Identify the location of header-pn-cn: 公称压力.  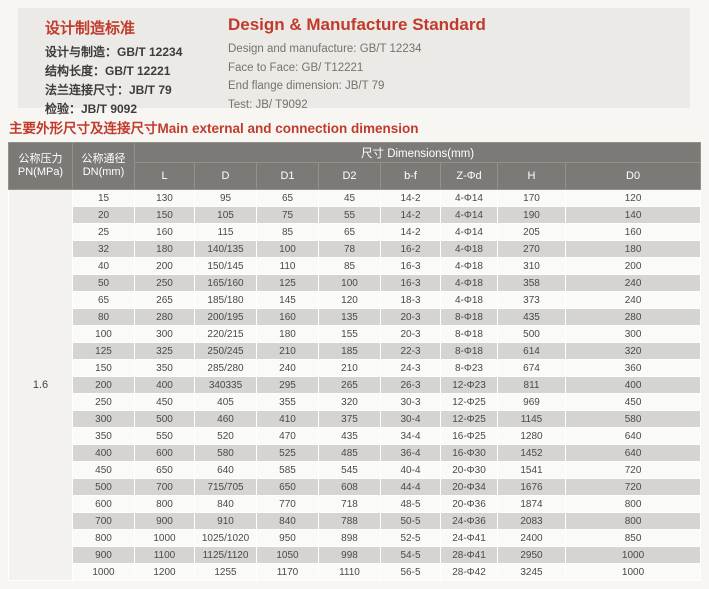
(40, 159).